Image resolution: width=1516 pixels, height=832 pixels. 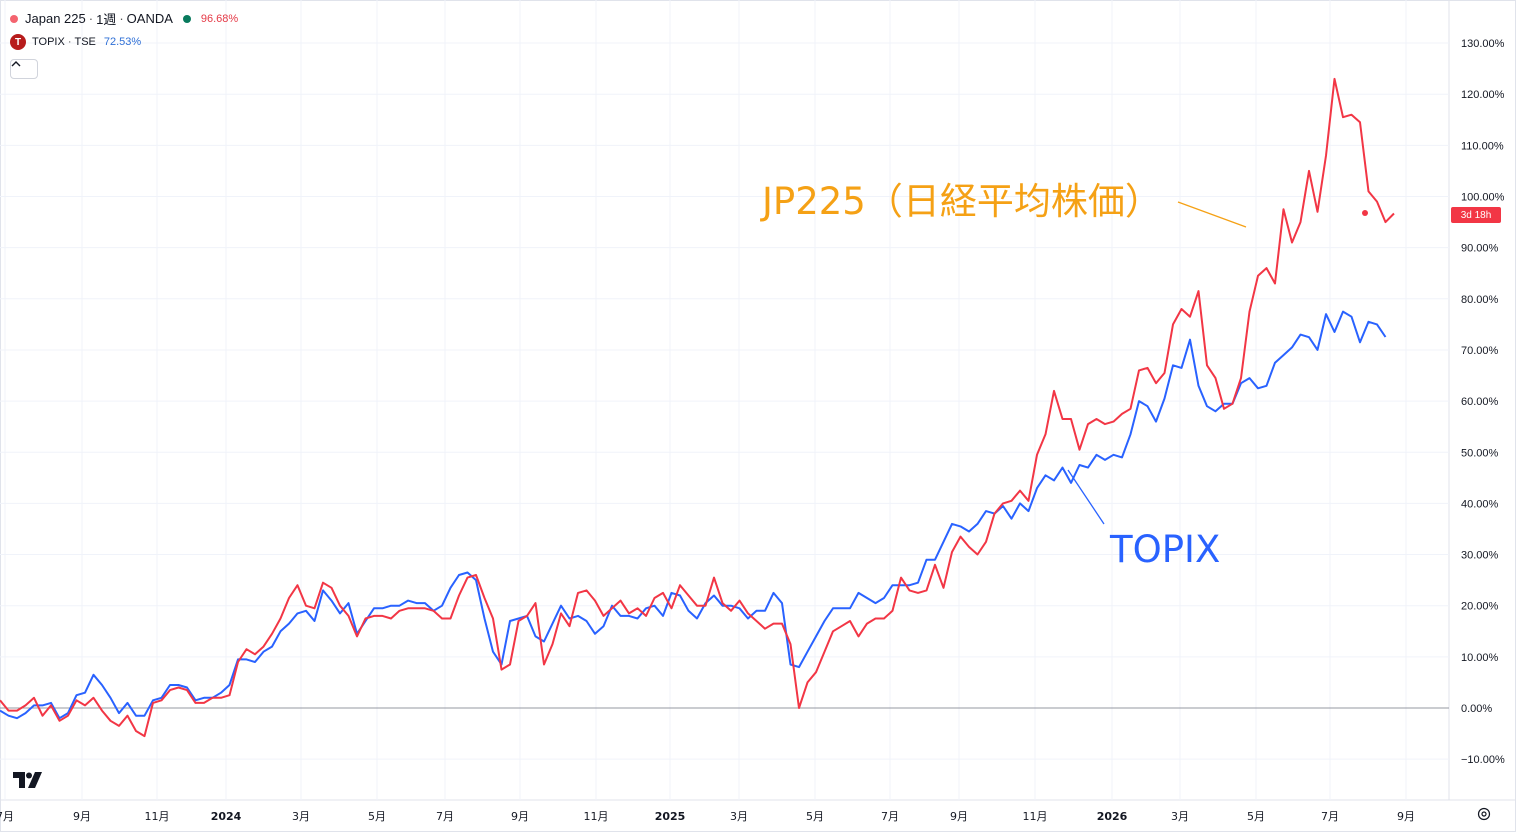 I want to click on y-tick-label: 50.00%, so click(x=1480, y=453).